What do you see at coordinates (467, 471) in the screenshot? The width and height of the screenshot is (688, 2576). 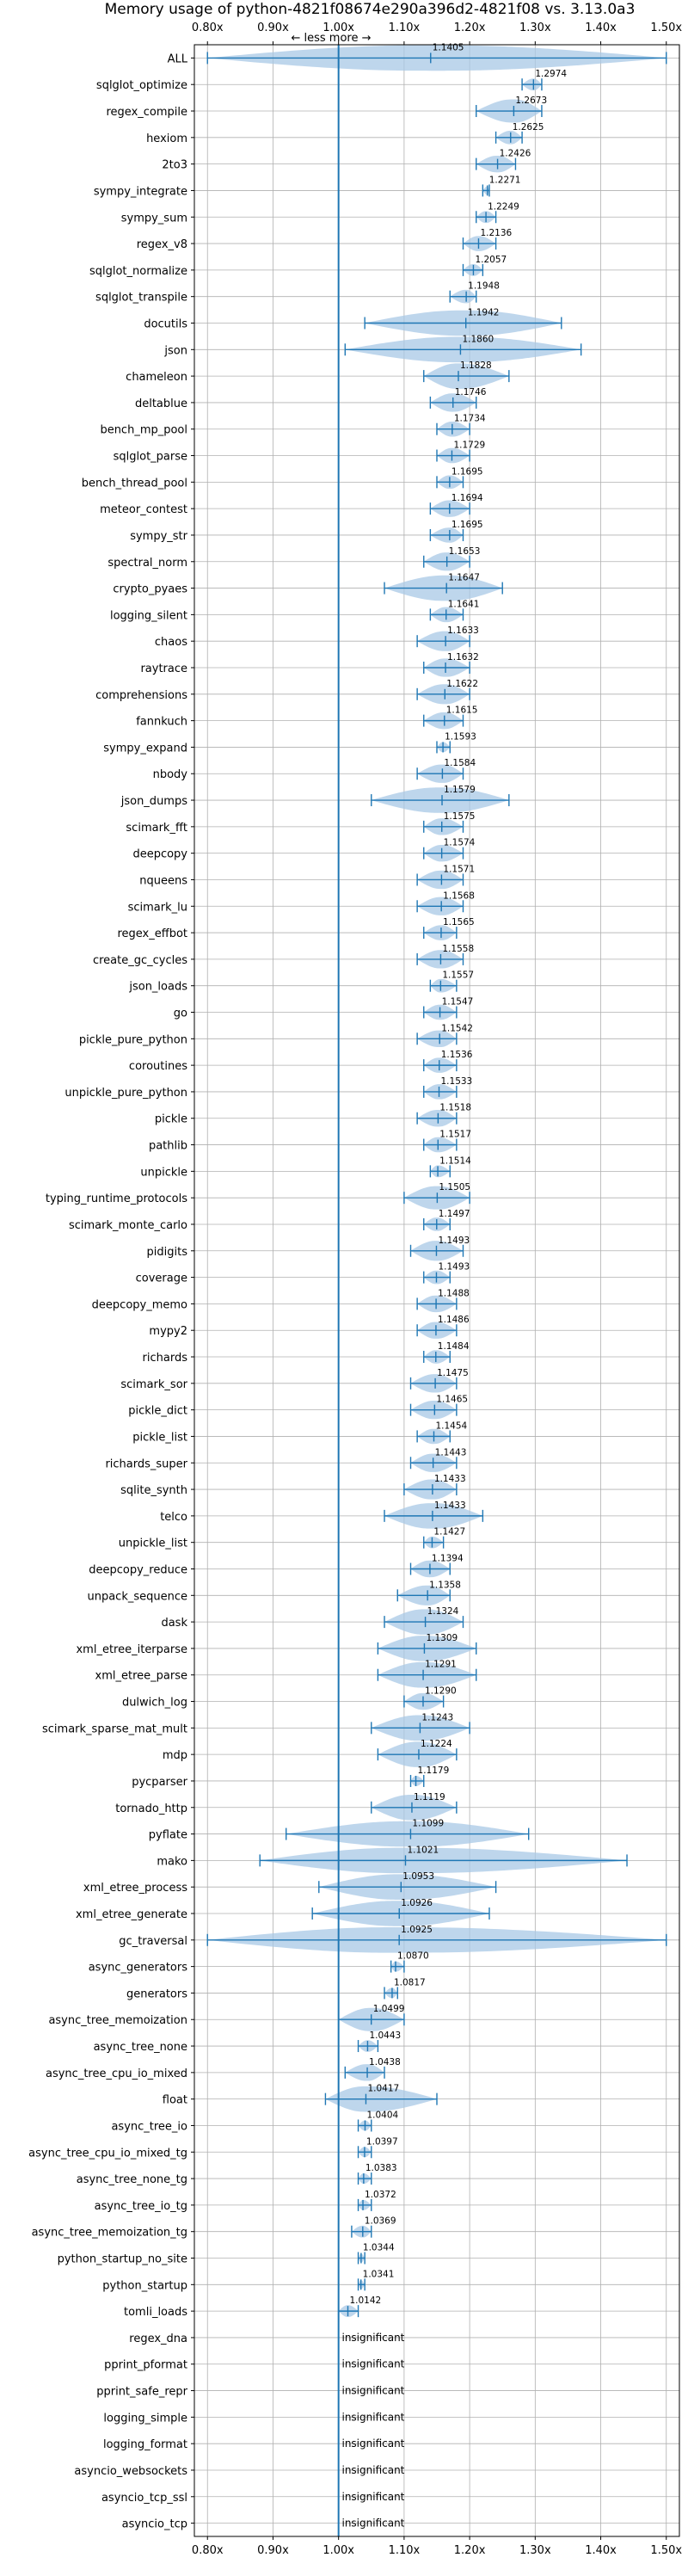 I see `mean-value-label: 1.1695` at bounding box center [467, 471].